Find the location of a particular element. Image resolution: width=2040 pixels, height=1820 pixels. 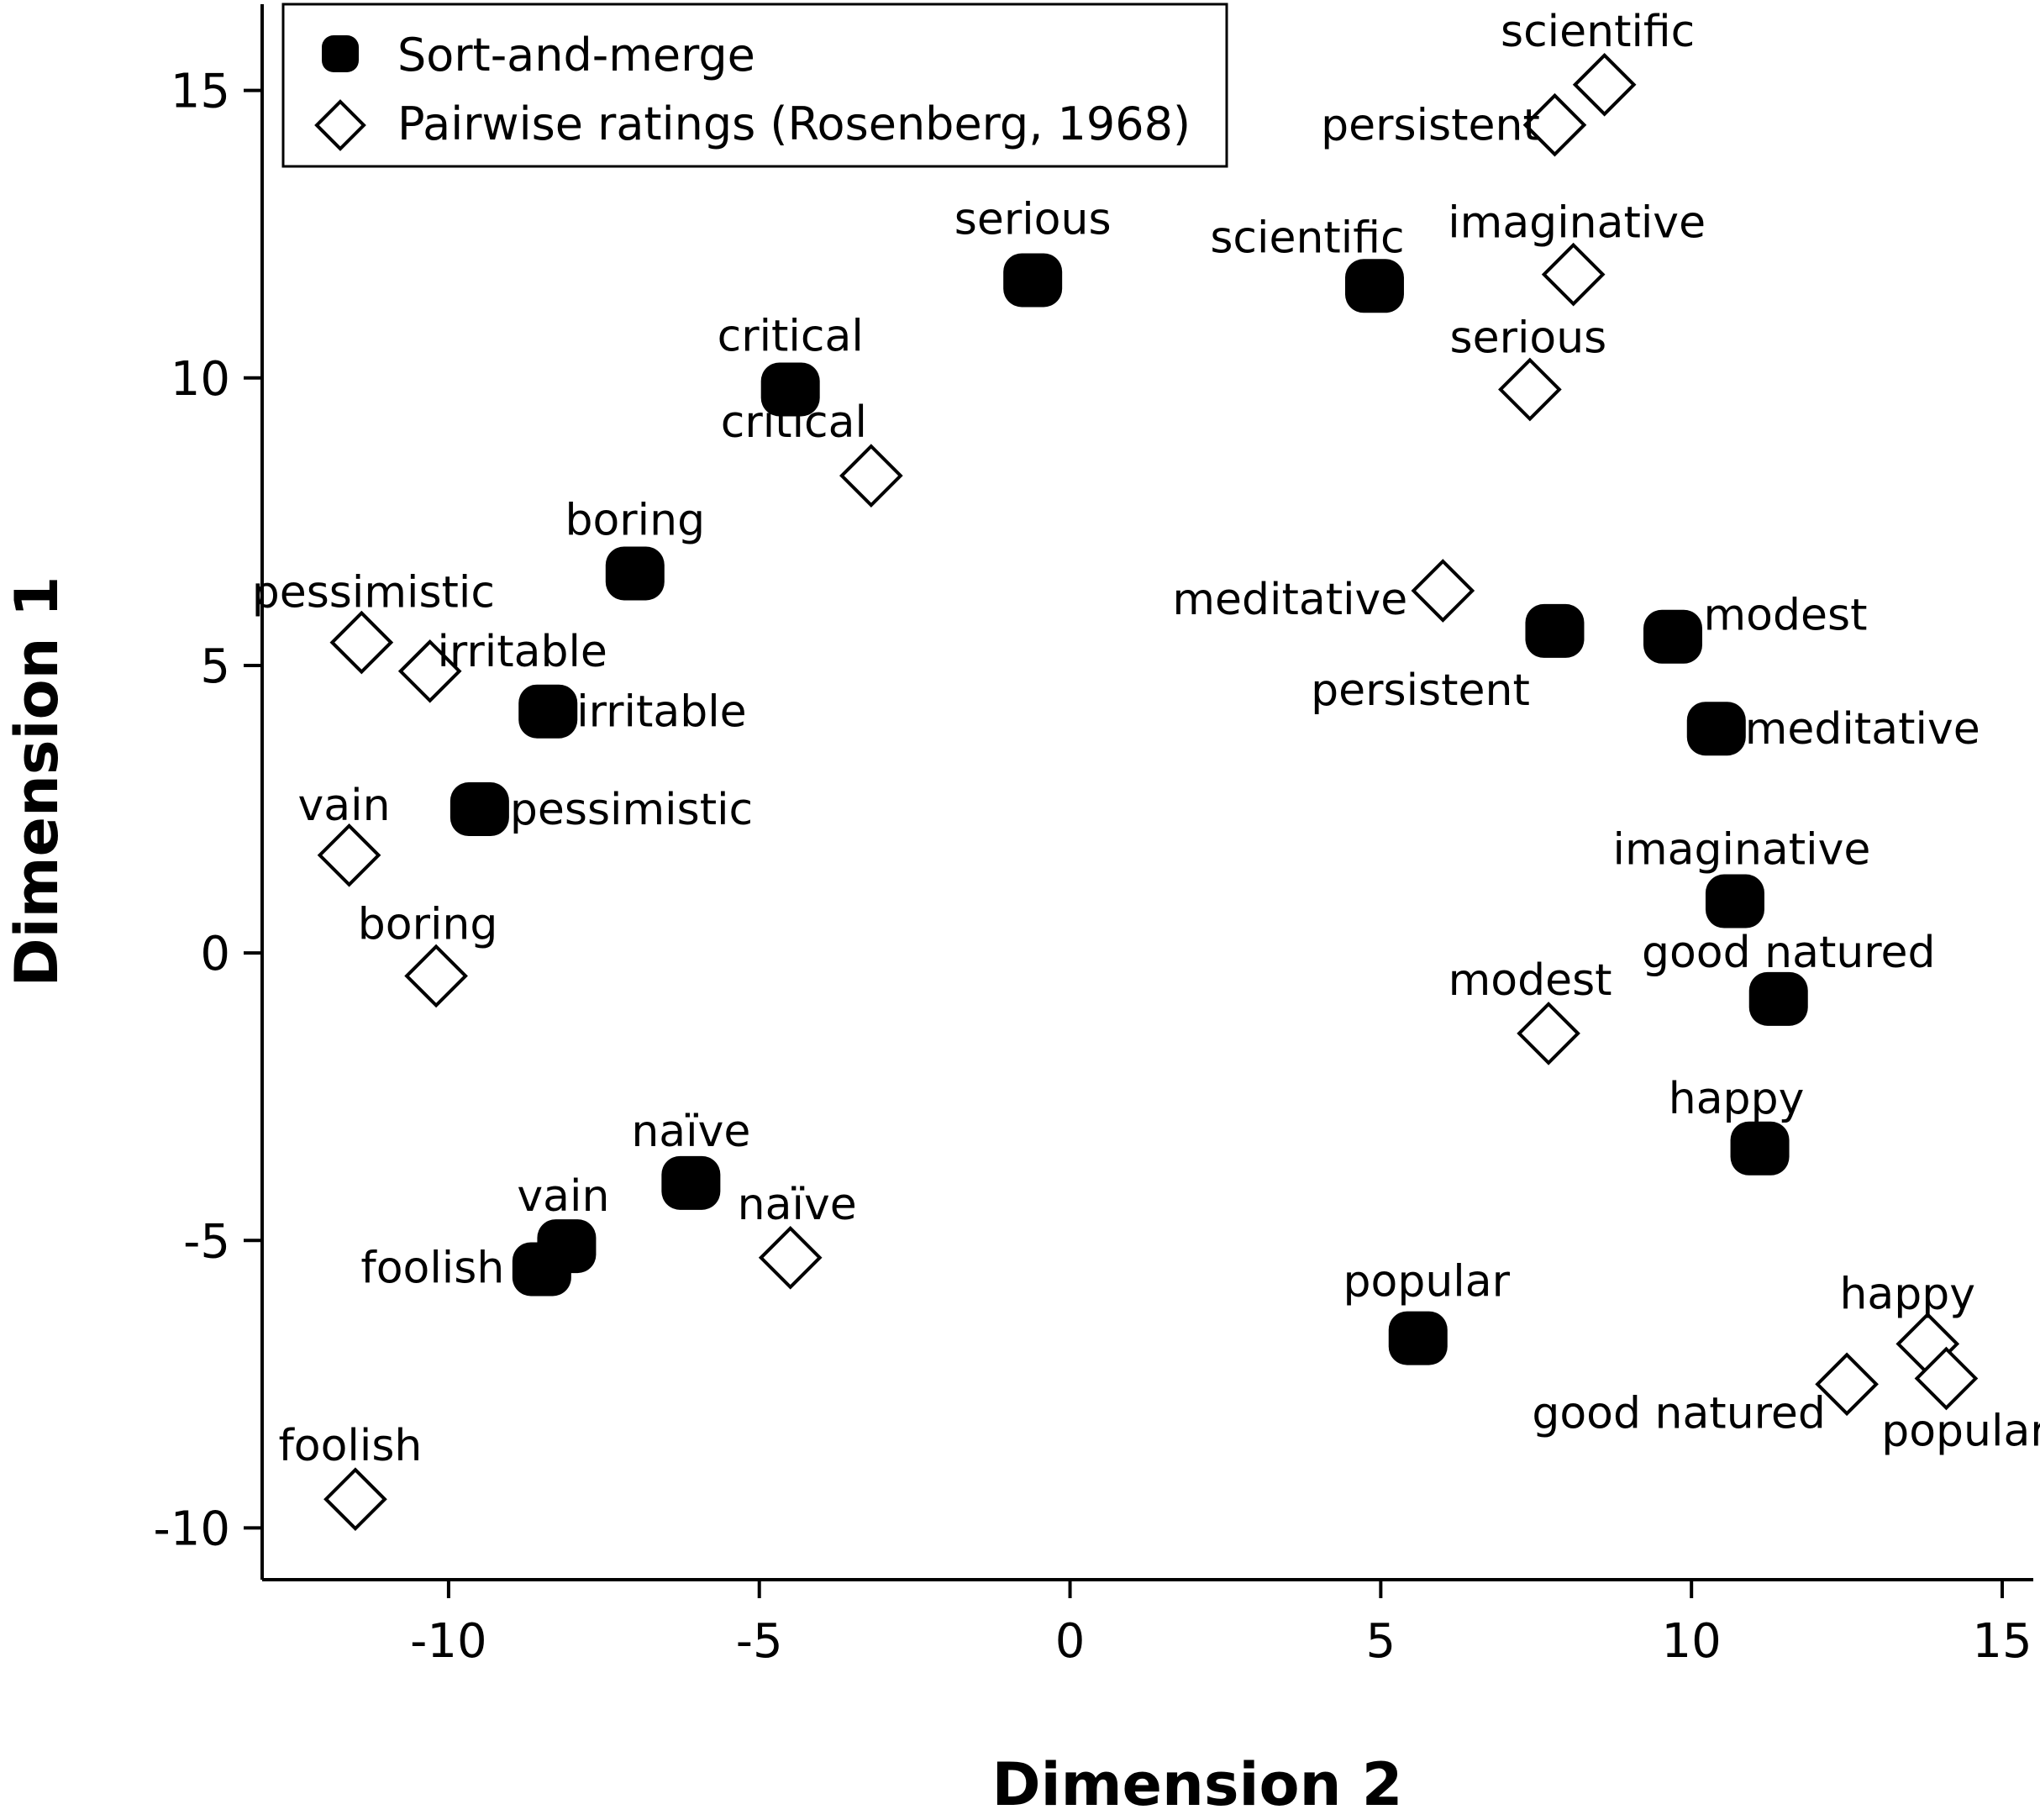

point-pairwise-ratings-rosenberg-1968-boring is located at coordinates (436, 976).